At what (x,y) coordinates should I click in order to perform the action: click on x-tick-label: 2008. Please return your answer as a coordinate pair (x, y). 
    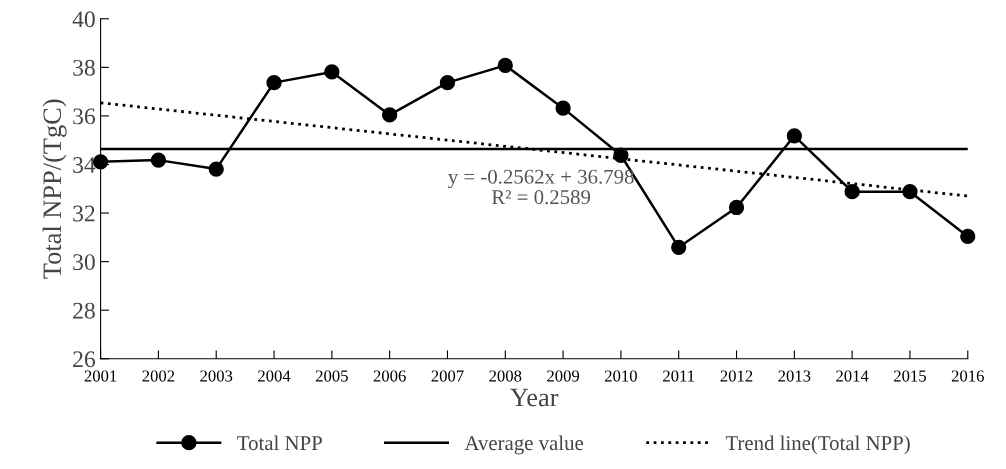
    Looking at the image, I should click on (505, 376).